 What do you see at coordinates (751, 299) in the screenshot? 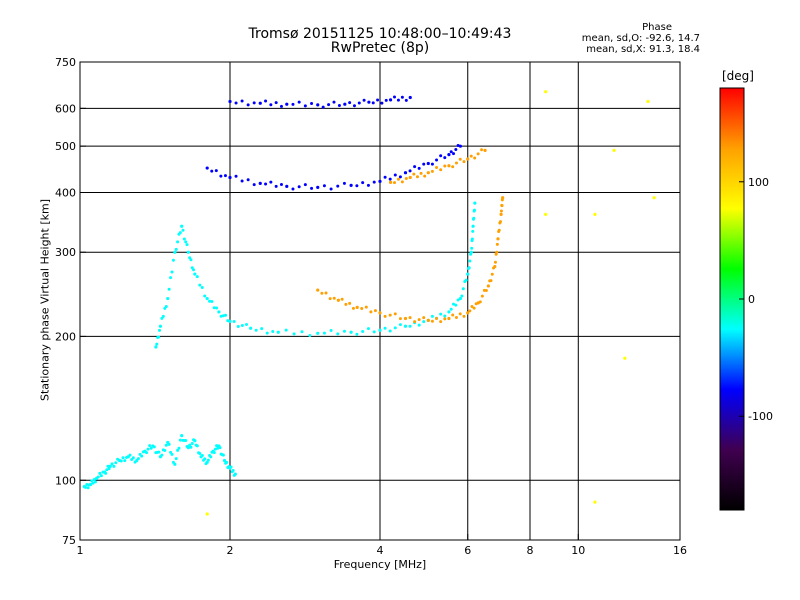
I see `colorbar-tick-label: 0` at bounding box center [751, 299].